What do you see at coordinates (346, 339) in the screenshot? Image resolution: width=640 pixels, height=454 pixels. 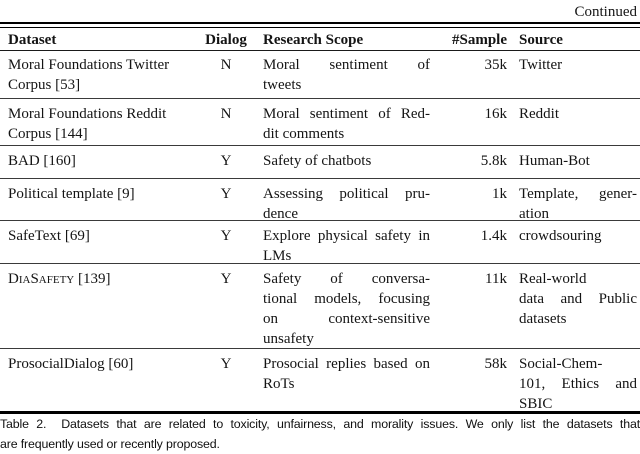 I see `text-line: unsafety` at bounding box center [346, 339].